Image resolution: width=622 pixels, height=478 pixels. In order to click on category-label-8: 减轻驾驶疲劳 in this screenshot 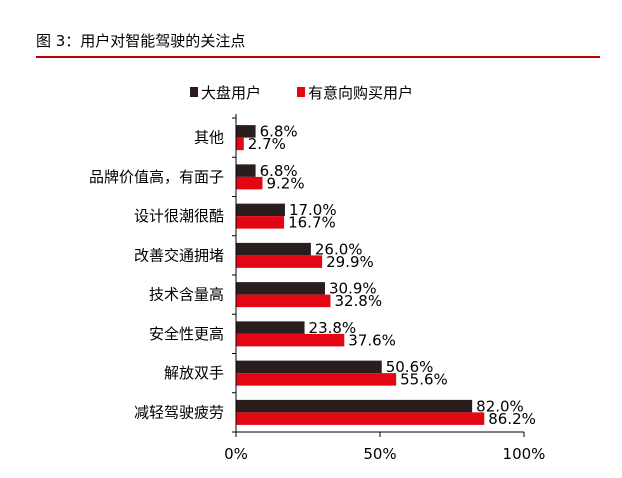, I will do `click(179, 412)`.